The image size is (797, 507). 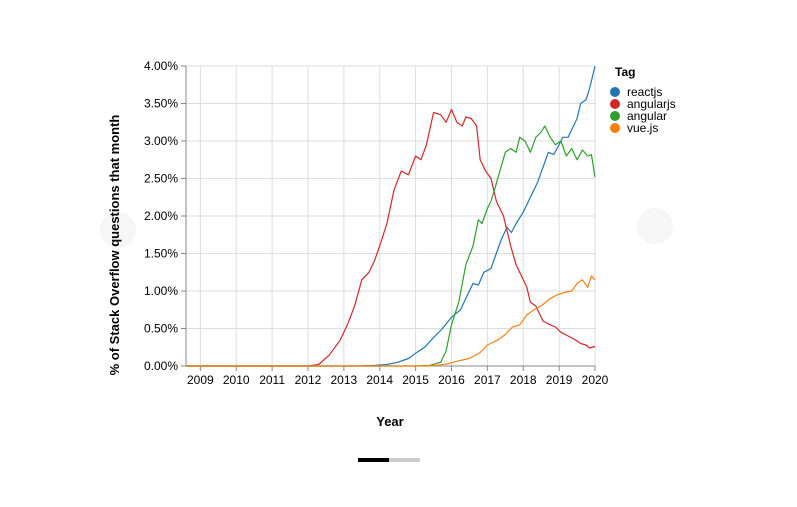 I want to click on legend-swatch-reactjs, so click(x=615, y=92).